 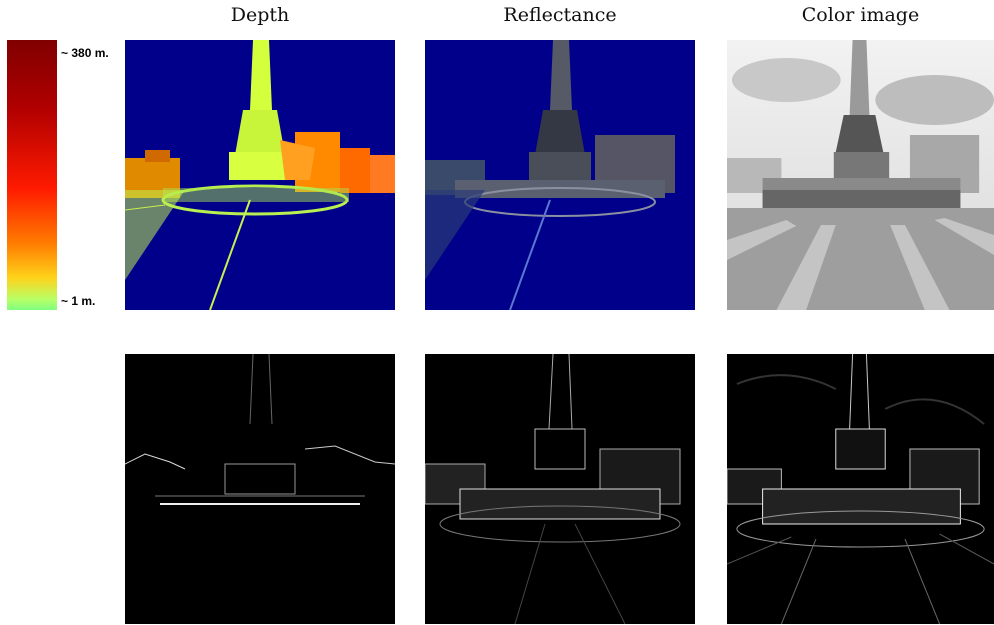 I want to click on reflectance-image, so click(x=560, y=175).